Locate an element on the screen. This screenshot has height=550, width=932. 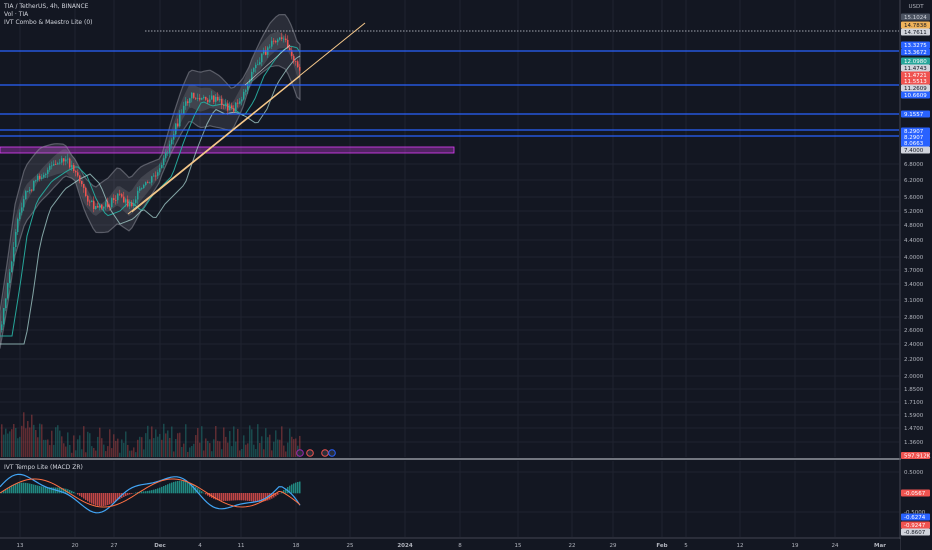
indicator-legend: IVT Combo & Maestro Lite (0) is located at coordinates (48, 22).